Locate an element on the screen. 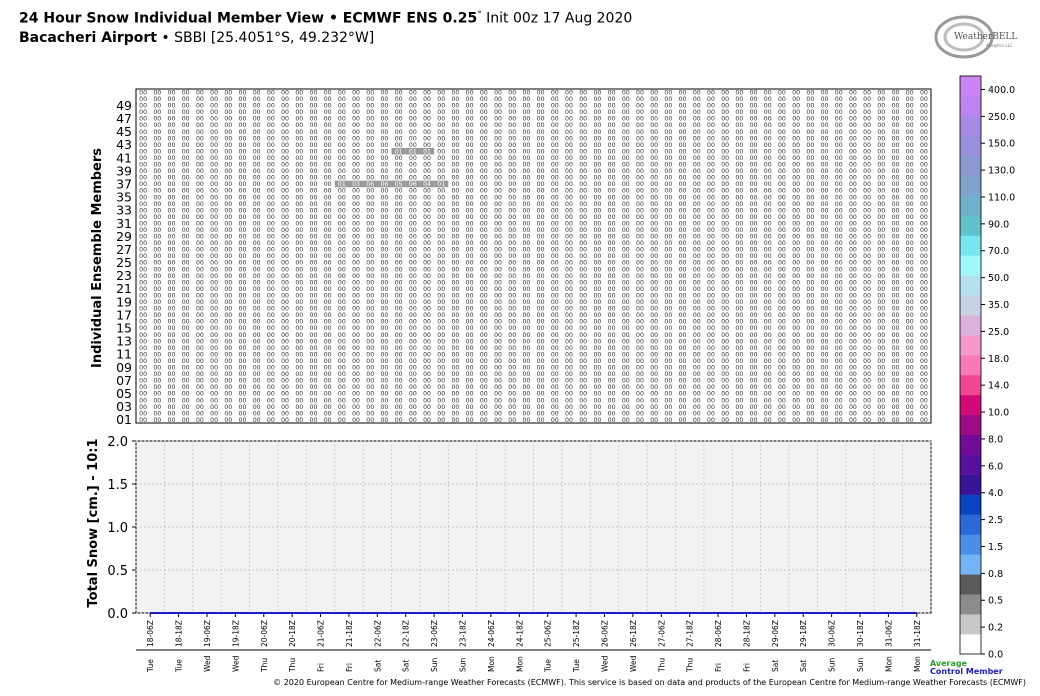 Image resolution: width=1040 pixels, height=696 pixels. member-tick-label: 25 is located at coordinates (124, 262).